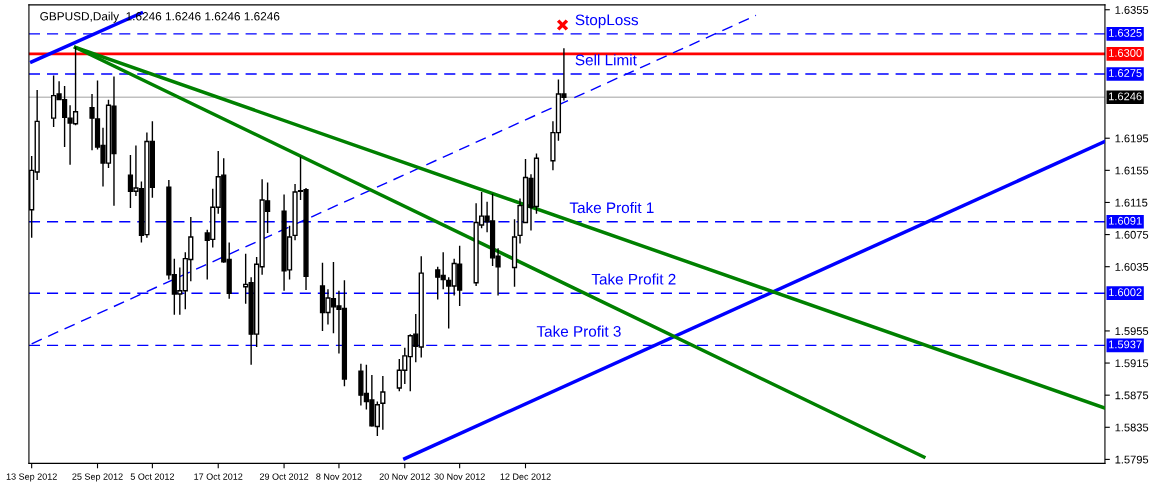 The width and height of the screenshot is (1157, 493). What do you see at coordinates (1125, 73) in the screenshot?
I see `ref-line-label: 1.6275` at bounding box center [1125, 73].